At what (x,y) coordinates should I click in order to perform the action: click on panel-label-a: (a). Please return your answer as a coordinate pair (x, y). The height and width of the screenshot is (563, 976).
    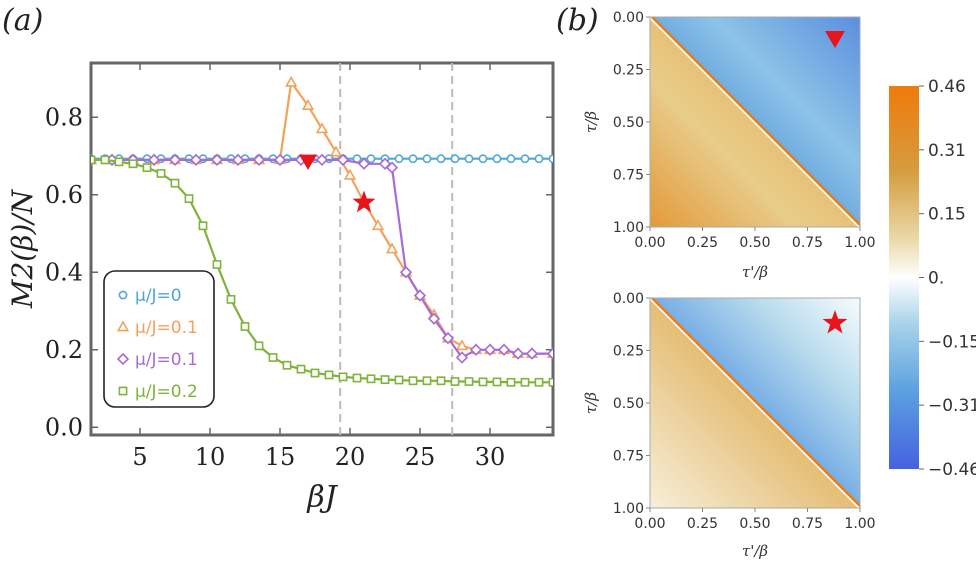
    Looking at the image, I should click on (22, 20).